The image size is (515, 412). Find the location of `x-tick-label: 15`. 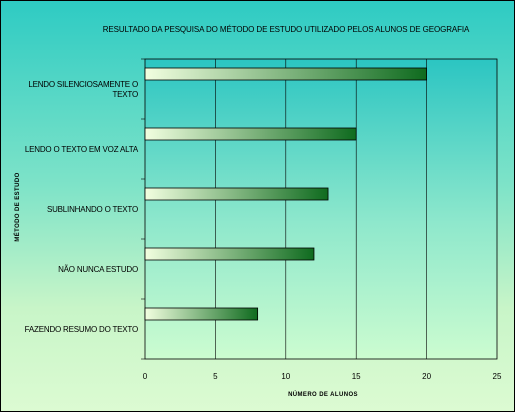

x-tick-label: 15 is located at coordinates (356, 376).